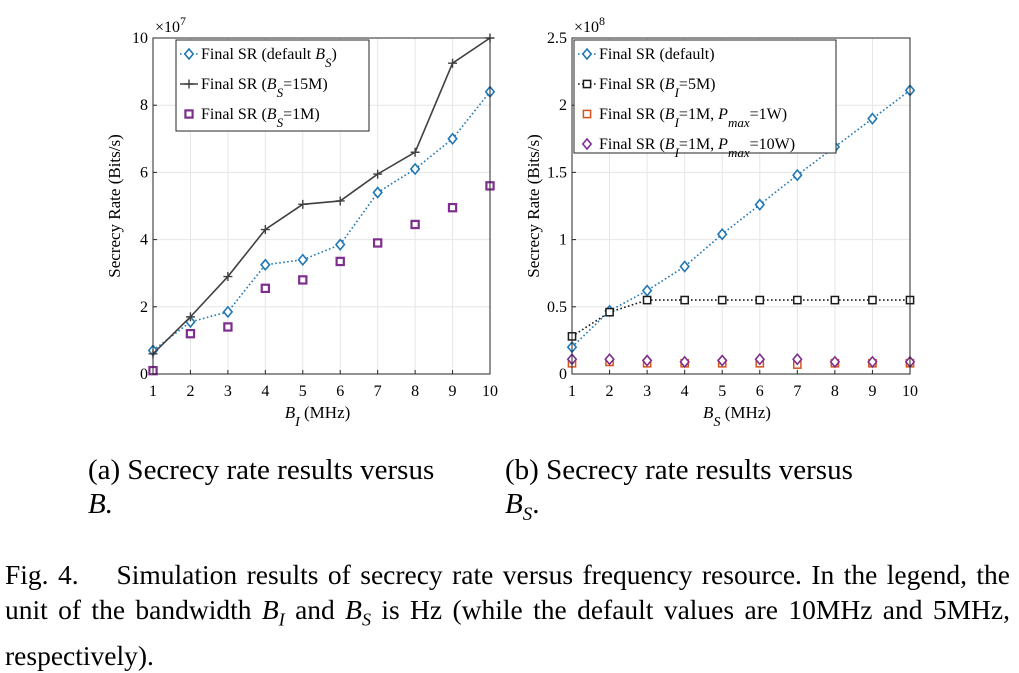 This screenshot has height=673, width=1019. What do you see at coordinates (325, 412) in the screenshot?
I see `x-axis-label-unit-a: (MHz)` at bounding box center [325, 412].